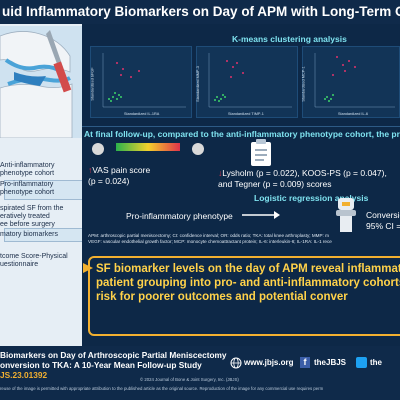 The image size is (400, 400). I want to click on vas-pain-scale-graphic, so click(148, 149).